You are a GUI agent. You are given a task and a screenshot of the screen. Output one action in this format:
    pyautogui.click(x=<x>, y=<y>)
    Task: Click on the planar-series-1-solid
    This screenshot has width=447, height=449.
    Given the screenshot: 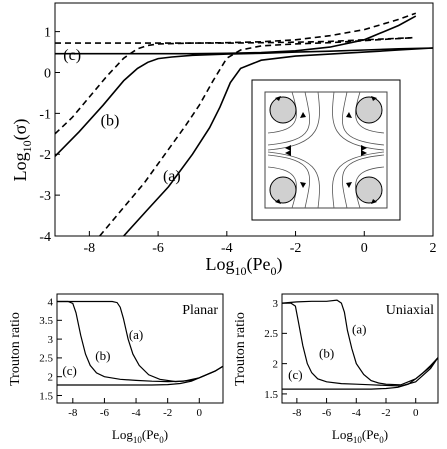 What is the action you would take?
    pyautogui.click(x=140, y=341)
    